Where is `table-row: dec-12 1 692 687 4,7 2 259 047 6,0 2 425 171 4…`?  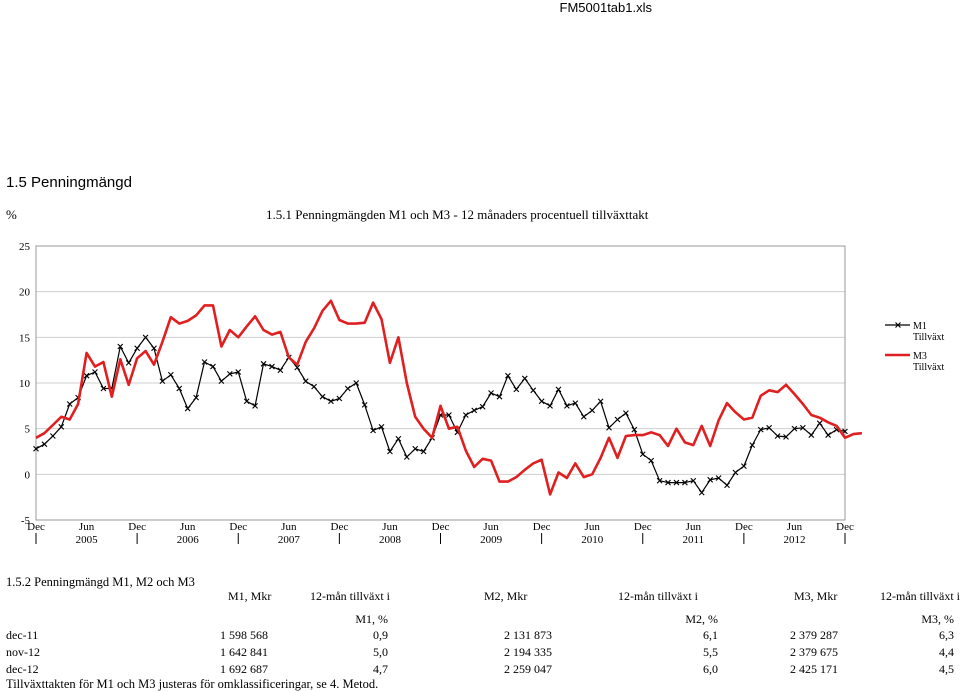
table-row: dec-12 1 692 687 4,7 2 259 047 6,0 2 425 171 4… is located at coordinates (480, 670).